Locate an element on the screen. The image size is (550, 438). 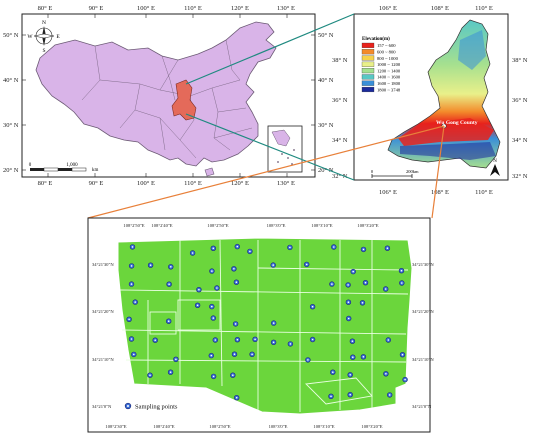
field-lon-label-bottom: 108°3'0"E is located at coordinates (278, 426).